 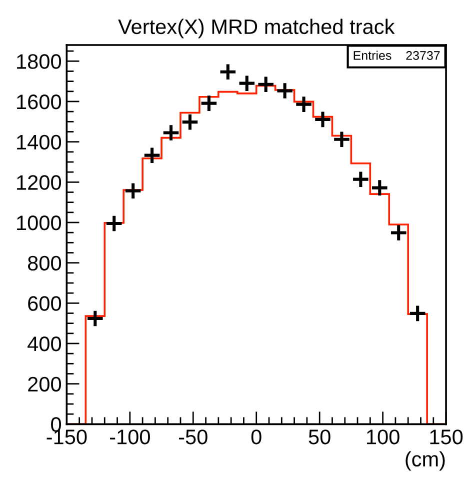 What do you see at coordinates (256, 437) in the screenshot?
I see `x-tick-label: 0` at bounding box center [256, 437].